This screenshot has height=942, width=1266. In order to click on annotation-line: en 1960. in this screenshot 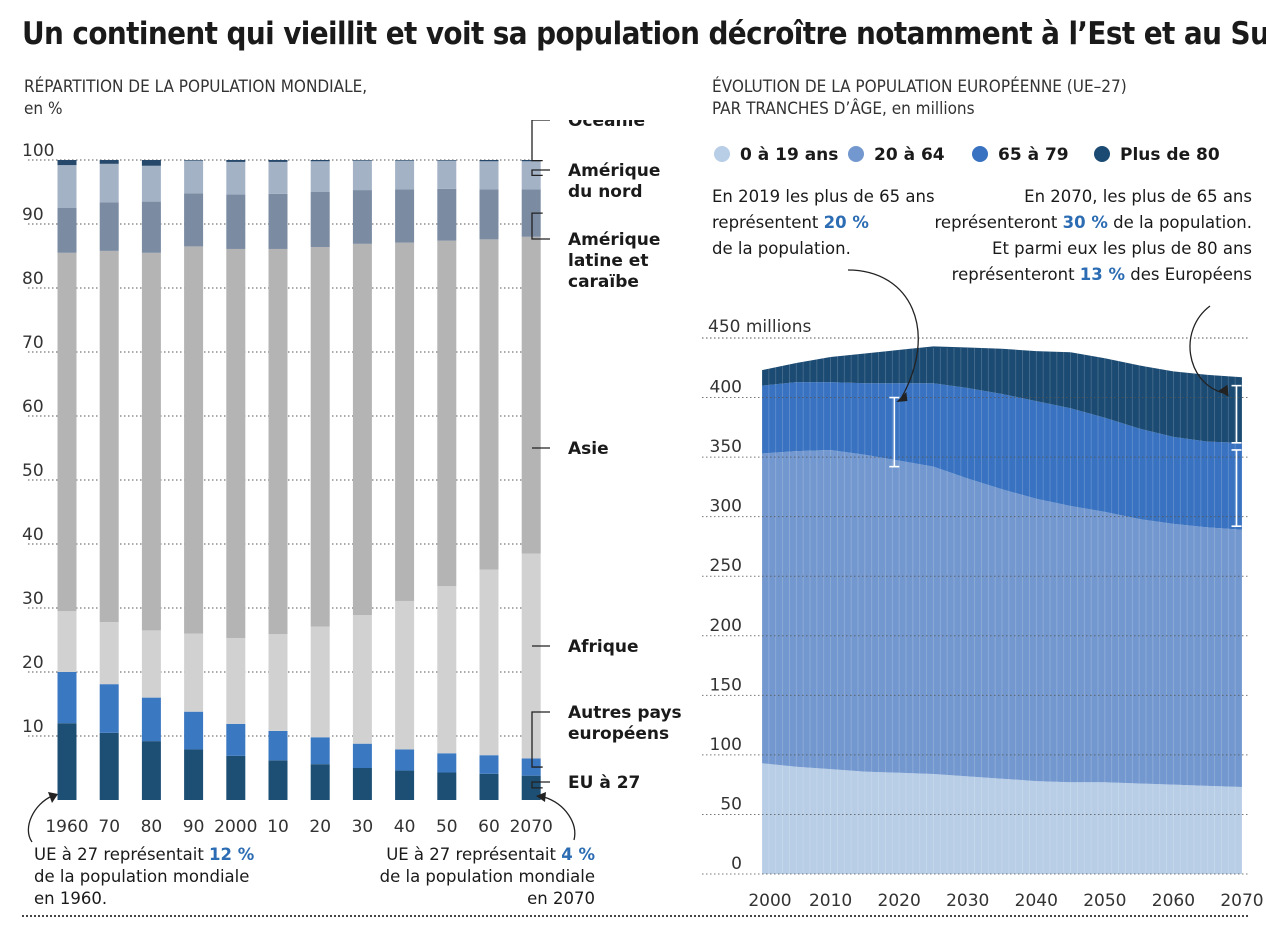, I will do `click(70, 898)`.